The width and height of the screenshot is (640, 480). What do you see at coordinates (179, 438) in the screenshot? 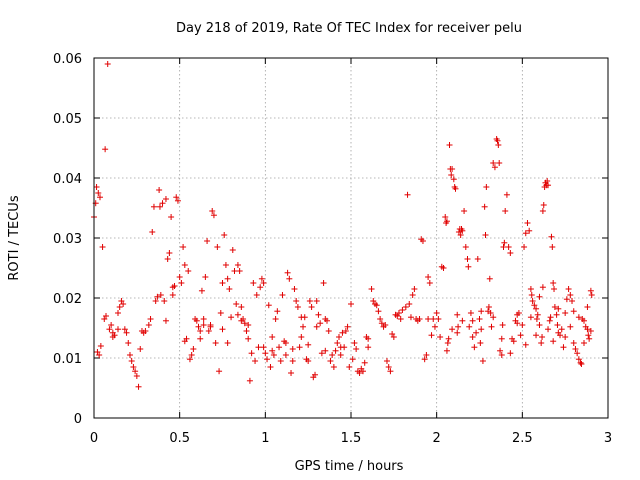
I see `x-tick-label: 0.5` at bounding box center [179, 438].